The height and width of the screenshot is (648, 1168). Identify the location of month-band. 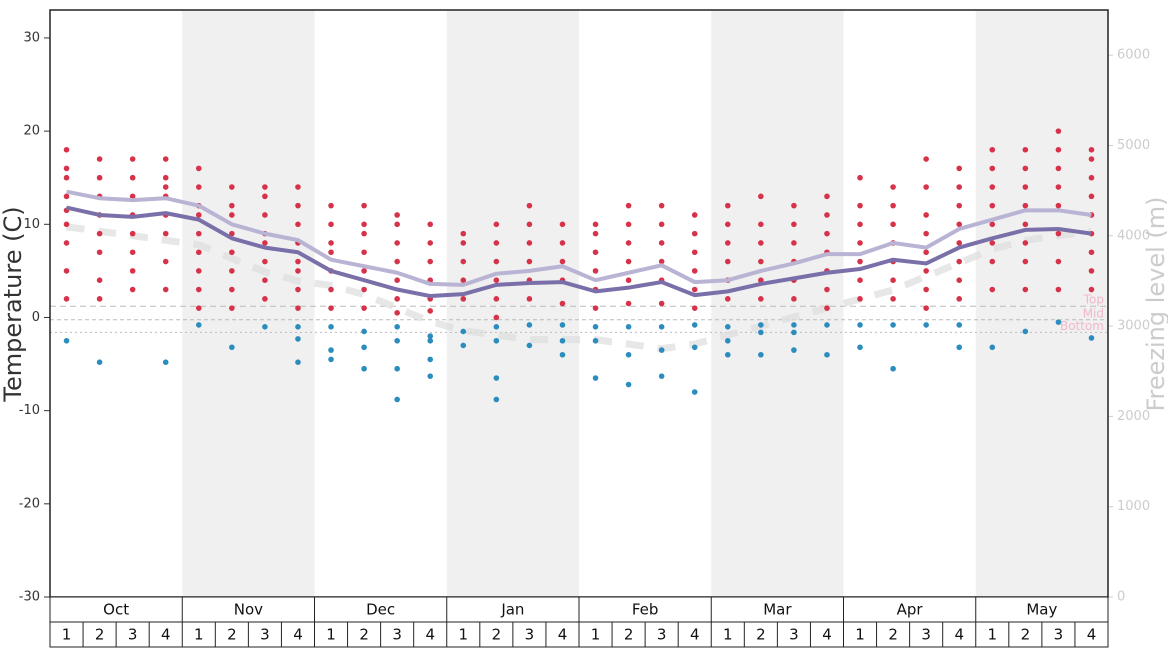
(512, 303).